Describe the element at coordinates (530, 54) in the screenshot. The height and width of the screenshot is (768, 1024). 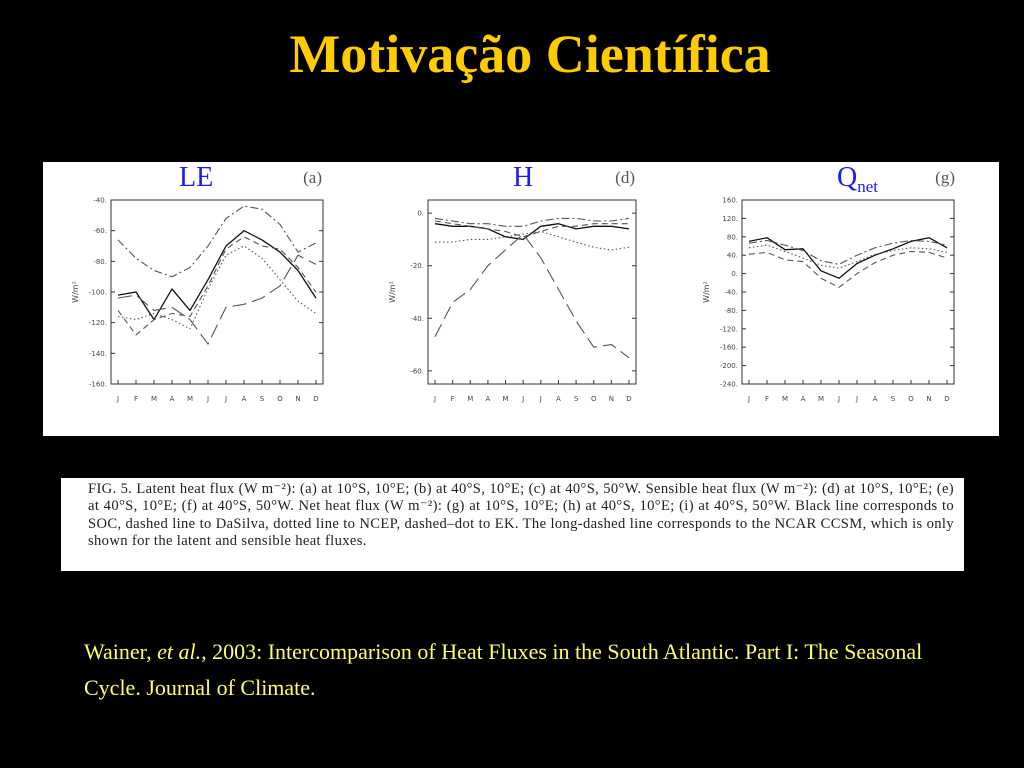
I see `slide-title: Motivação Científica` at that location.